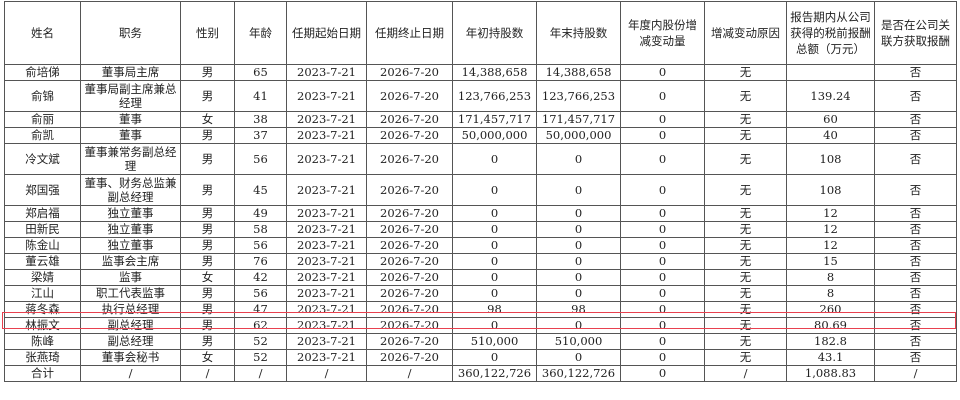  What do you see at coordinates (42, 261) in the screenshot?
I see `cell-name: 董云雄` at bounding box center [42, 261].